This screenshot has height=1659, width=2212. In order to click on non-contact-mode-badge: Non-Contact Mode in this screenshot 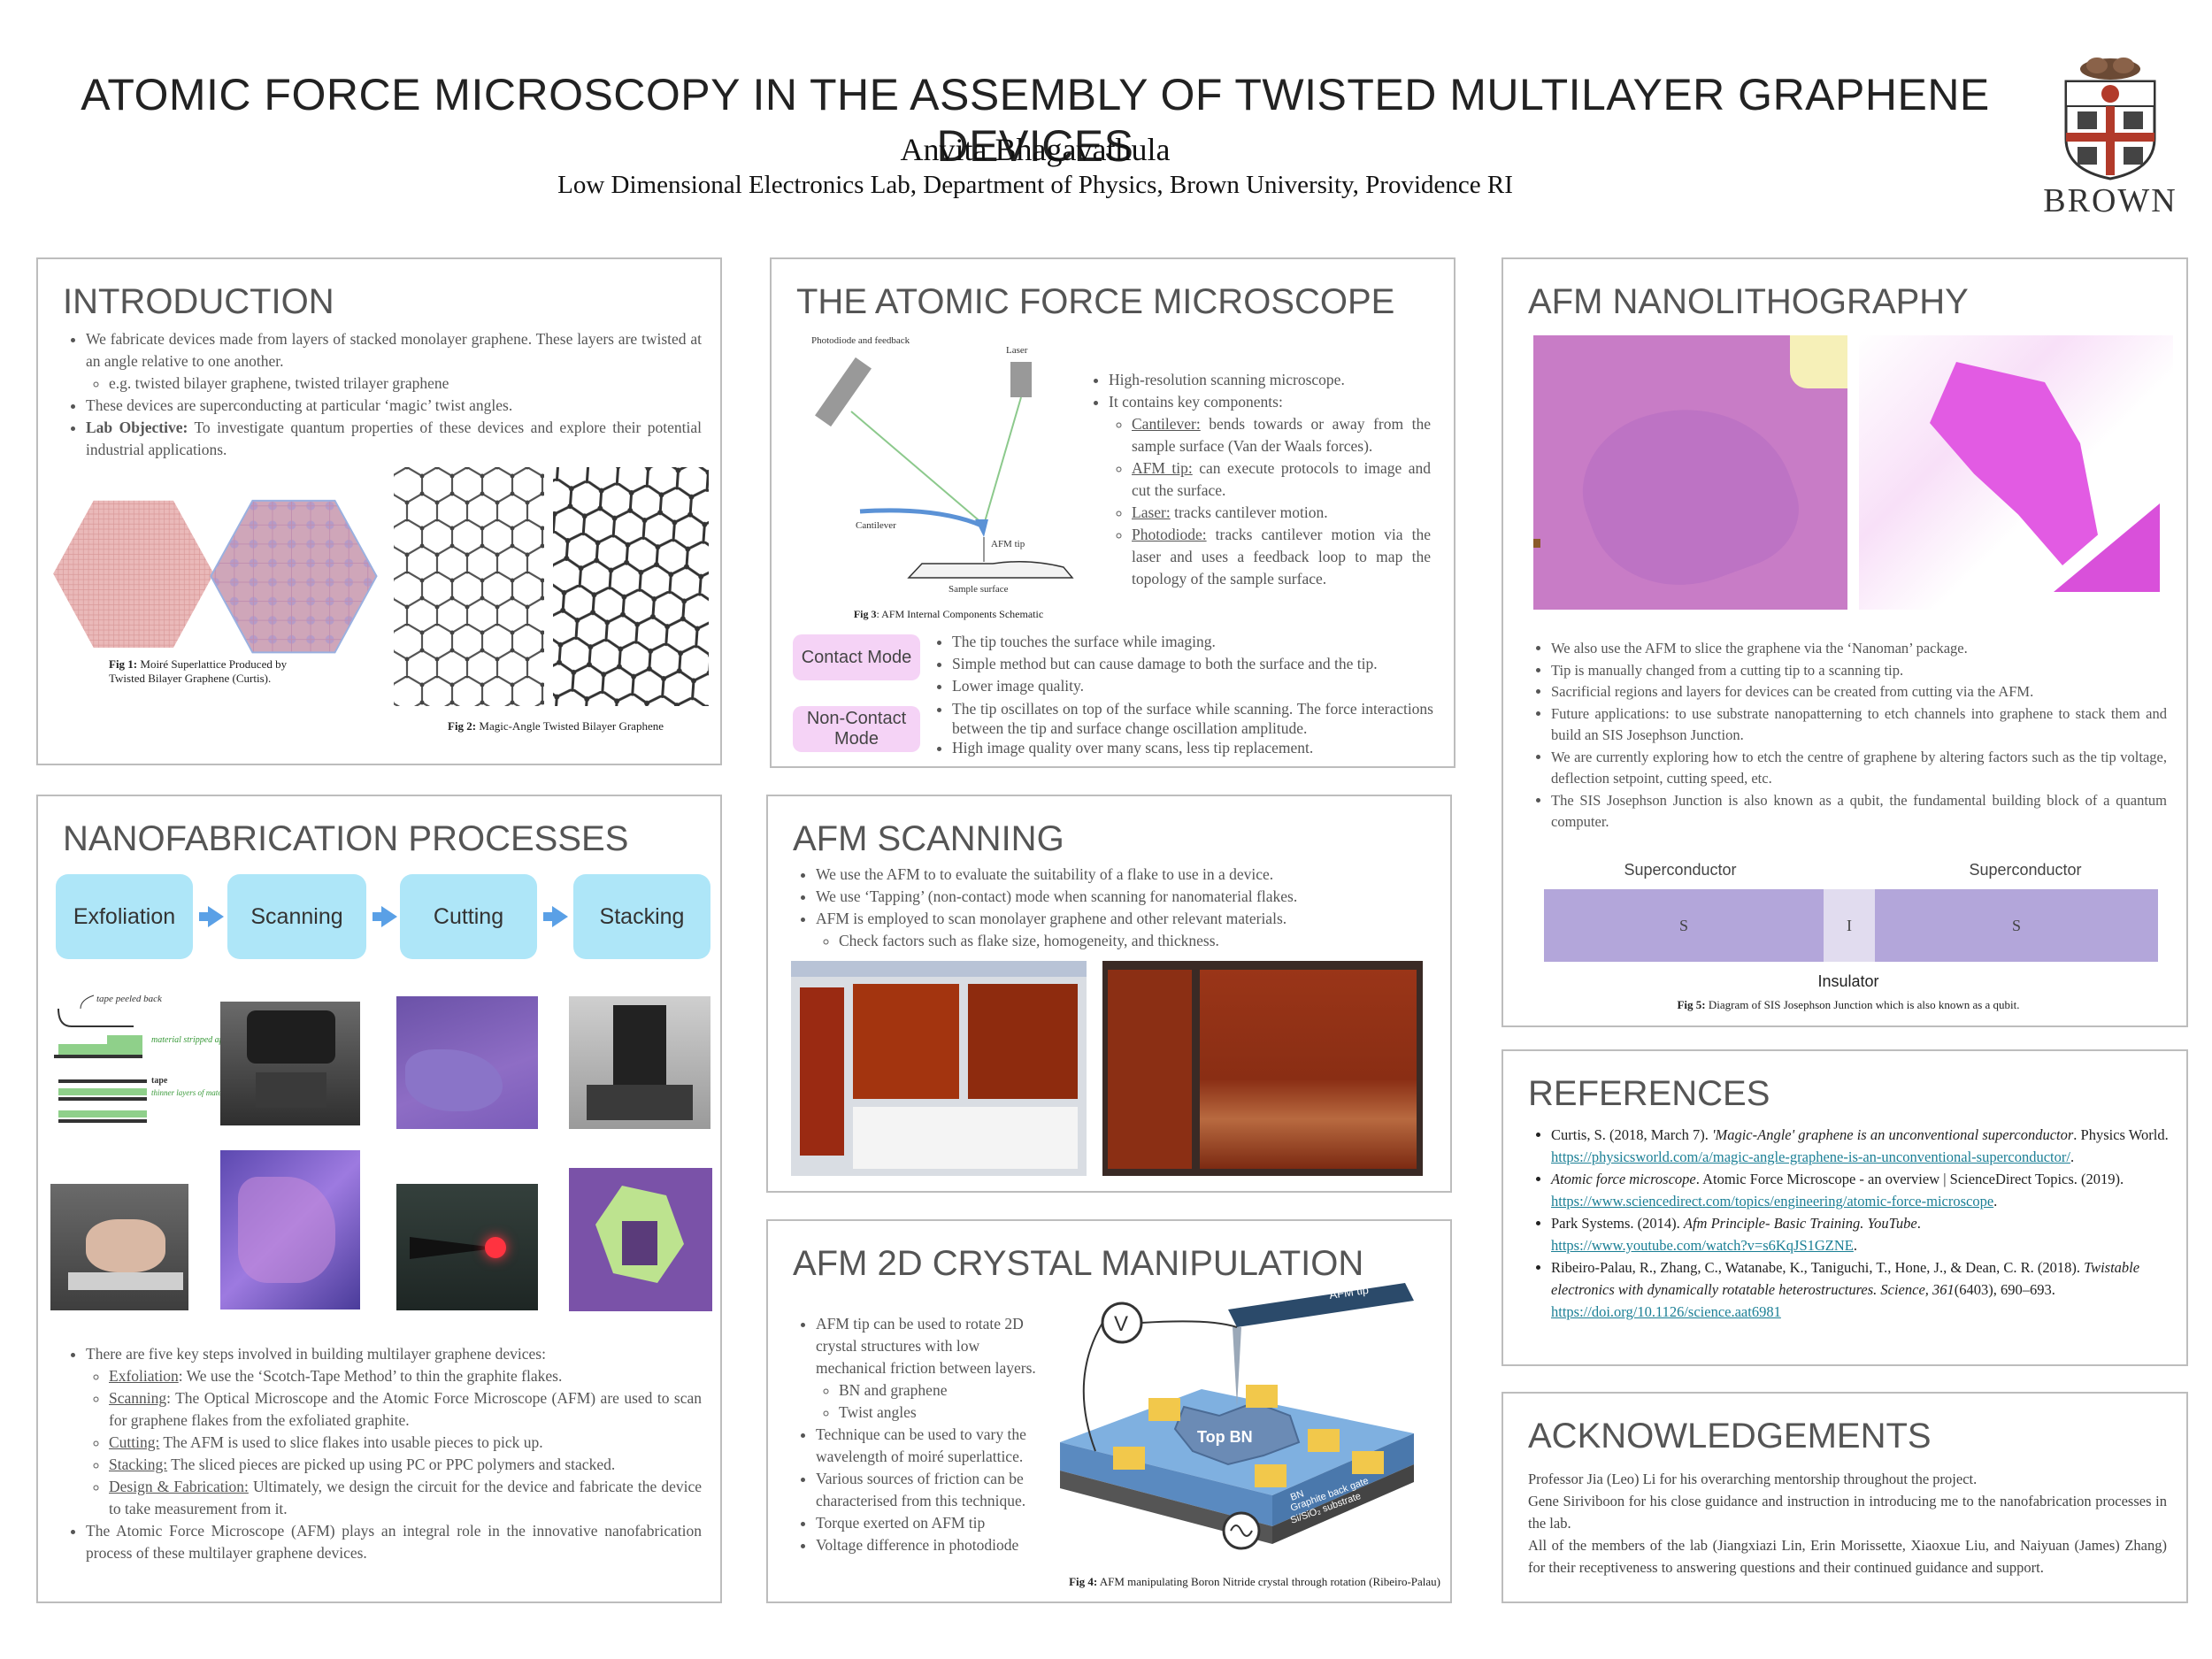, I will do `click(857, 729)`.